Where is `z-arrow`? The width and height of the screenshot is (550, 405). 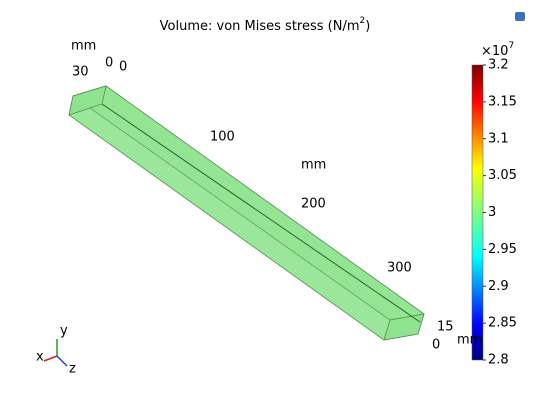 z-arrow is located at coordinates (62, 361).